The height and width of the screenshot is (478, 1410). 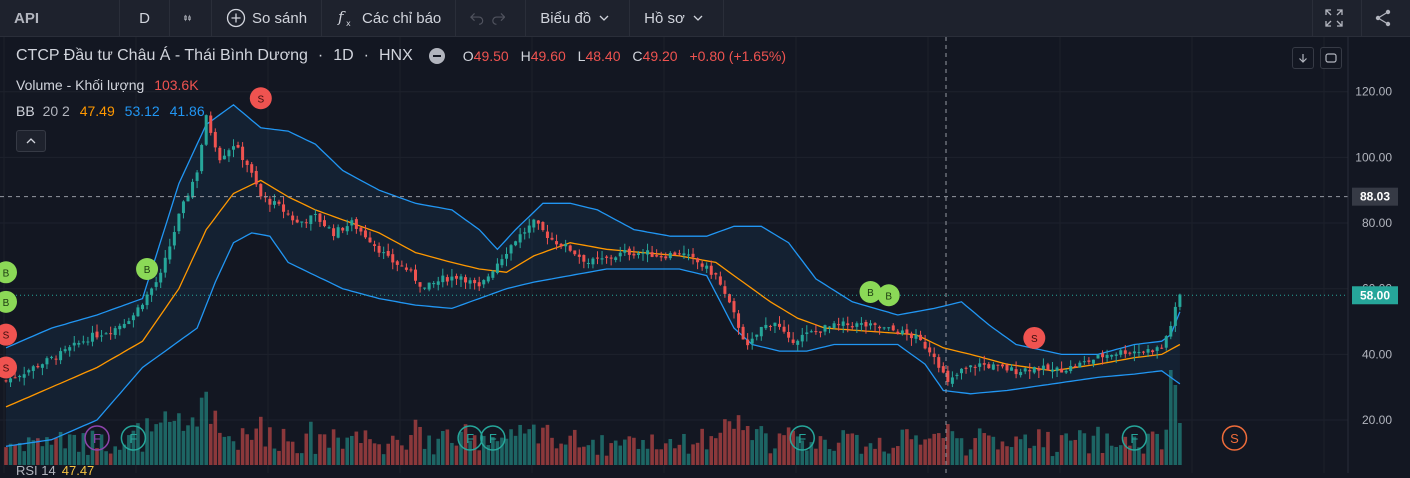 I want to click on redo-icon, so click(x=498, y=18).